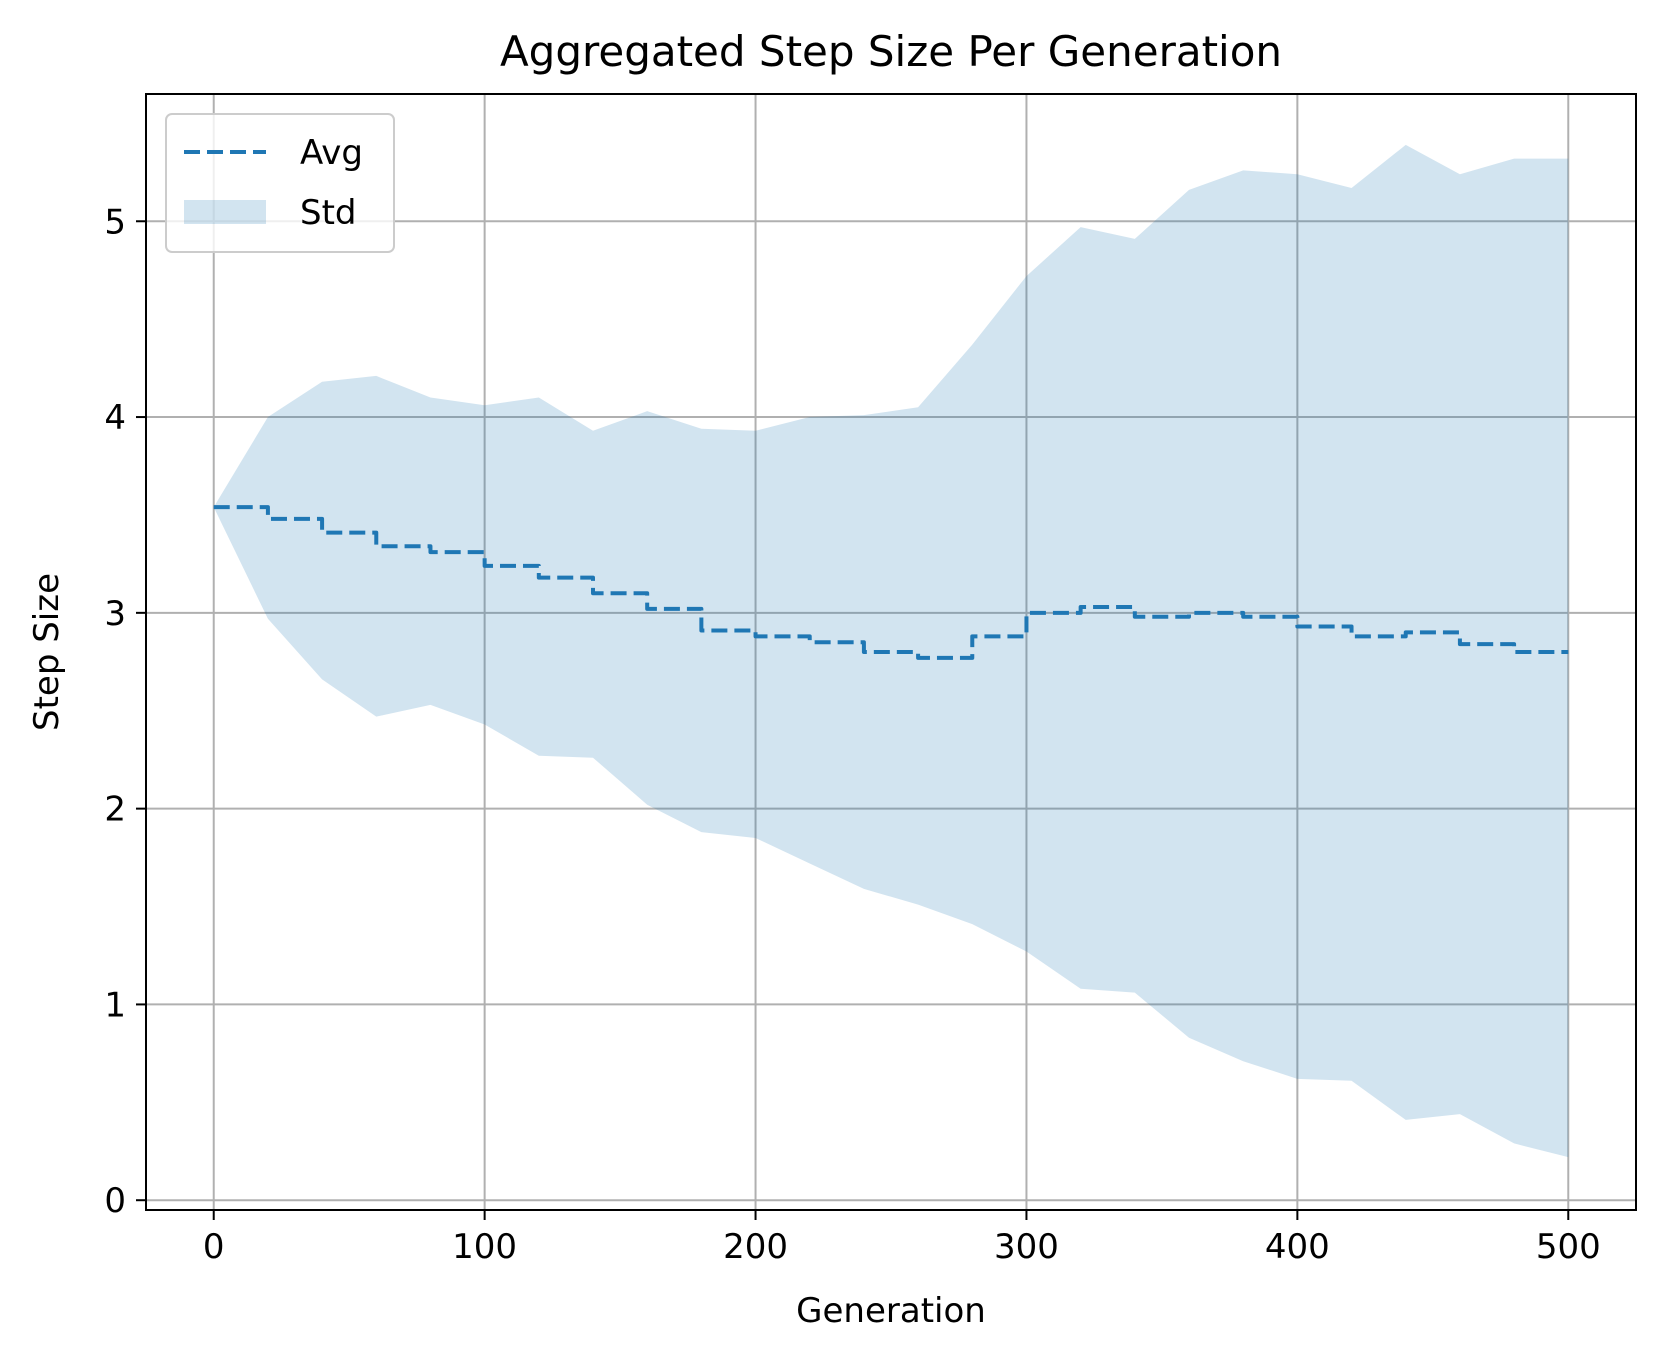 This screenshot has width=1662, height=1361. I want to click on y-axis-label: Step Size, so click(47, 652).